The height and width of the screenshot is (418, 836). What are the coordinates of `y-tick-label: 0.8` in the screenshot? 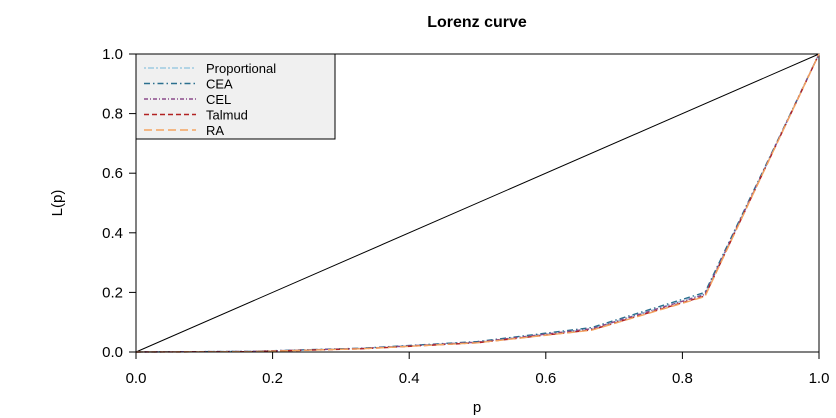 It's located at (112, 114).